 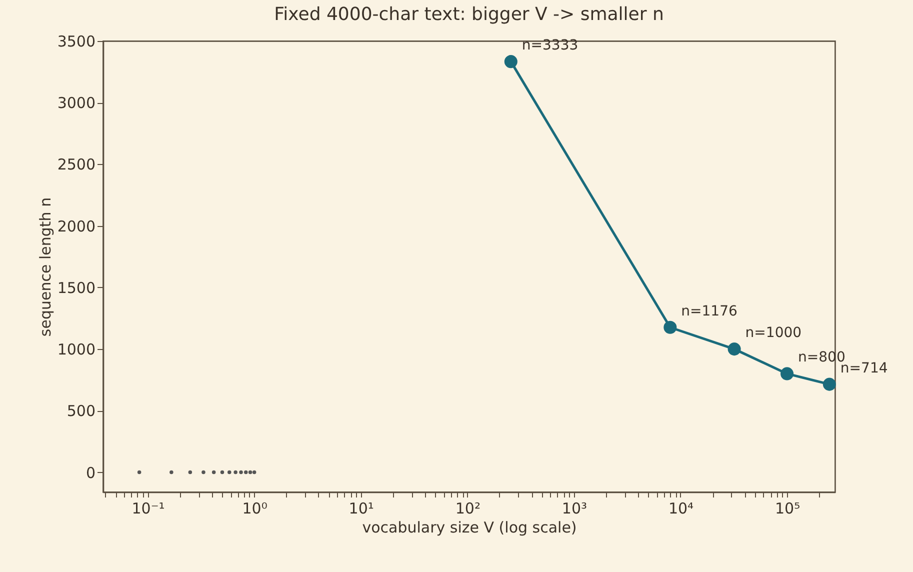 I want to click on x-tick-label: 10⁴, so click(x=681, y=509).